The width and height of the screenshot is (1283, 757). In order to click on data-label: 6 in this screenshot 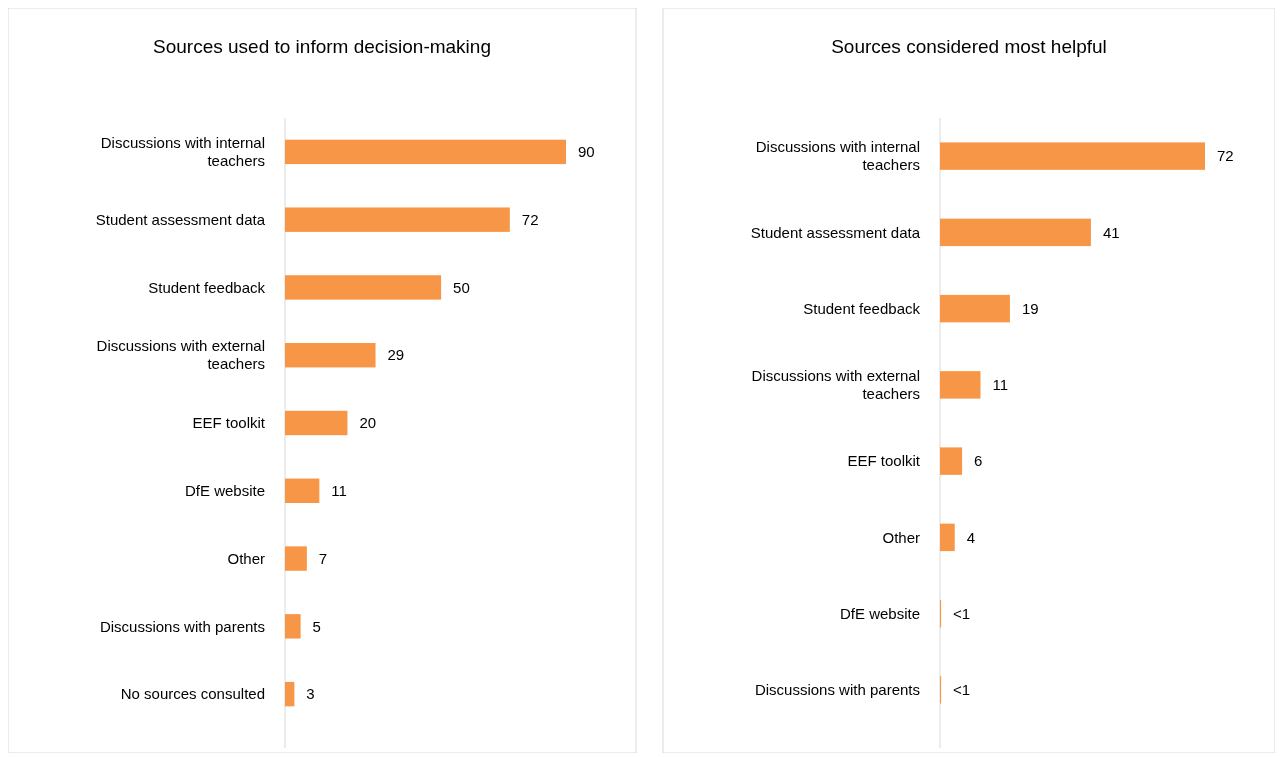, I will do `click(978, 461)`.